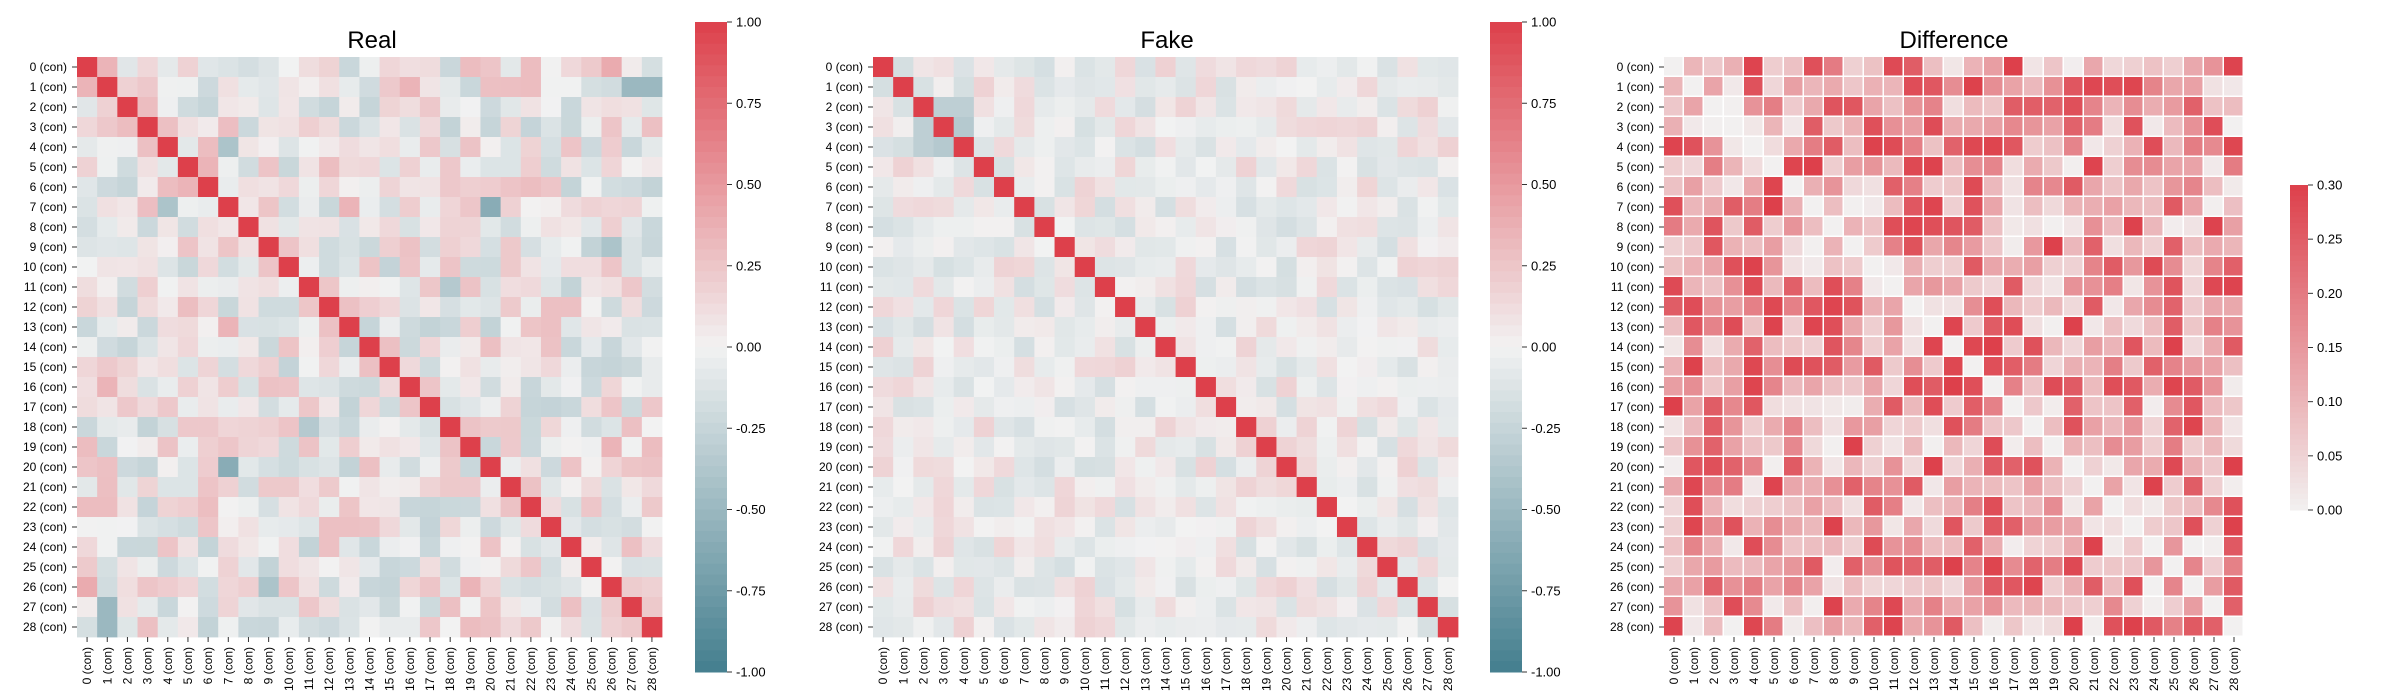 Image resolution: width=2400 pixels, height=700 pixels. What do you see at coordinates (841, 307) in the screenshot?
I see `row-label: 12 (con)` at bounding box center [841, 307].